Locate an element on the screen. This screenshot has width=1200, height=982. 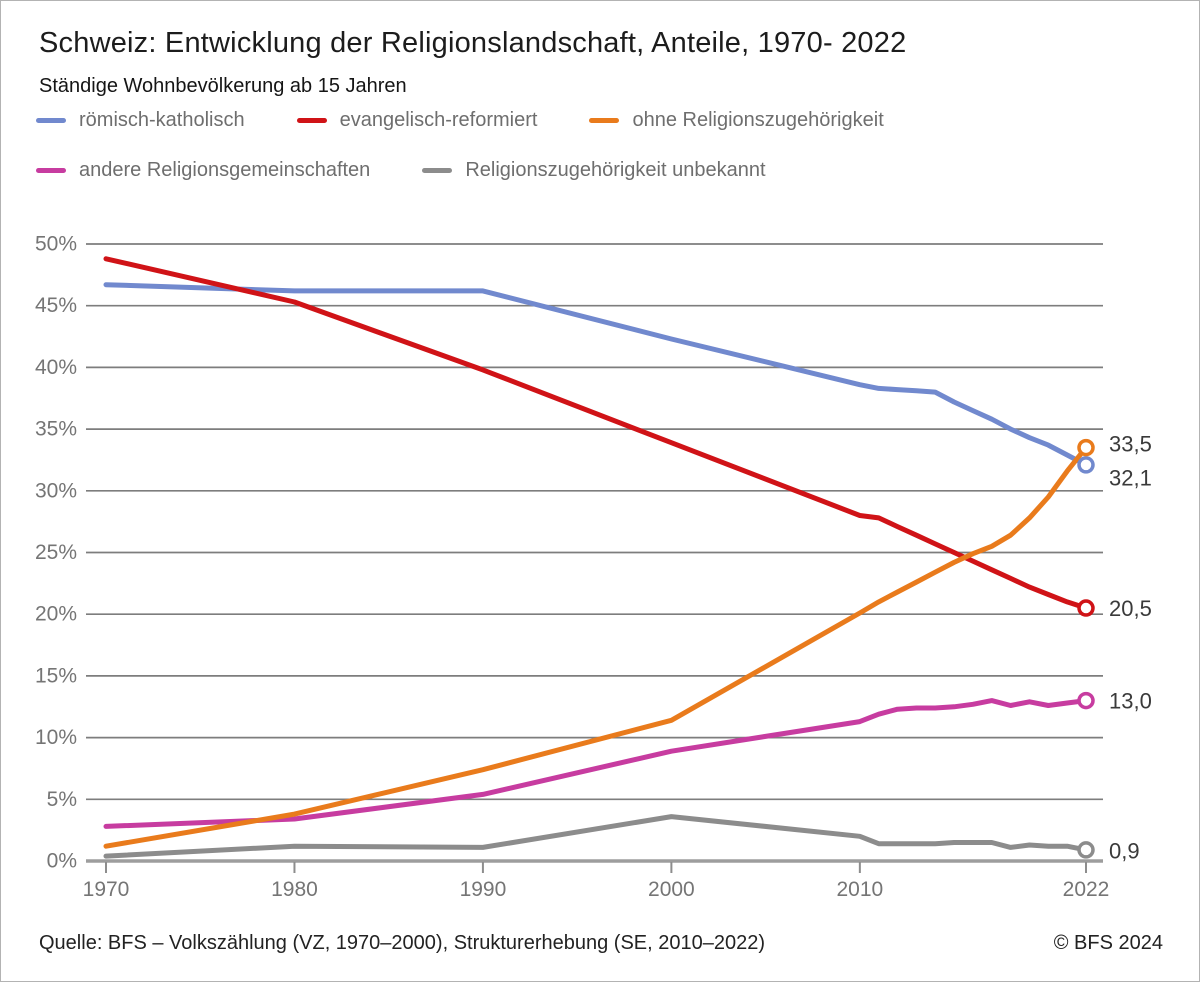
y-axis-tick-label: 15% is located at coordinates (56, 675).